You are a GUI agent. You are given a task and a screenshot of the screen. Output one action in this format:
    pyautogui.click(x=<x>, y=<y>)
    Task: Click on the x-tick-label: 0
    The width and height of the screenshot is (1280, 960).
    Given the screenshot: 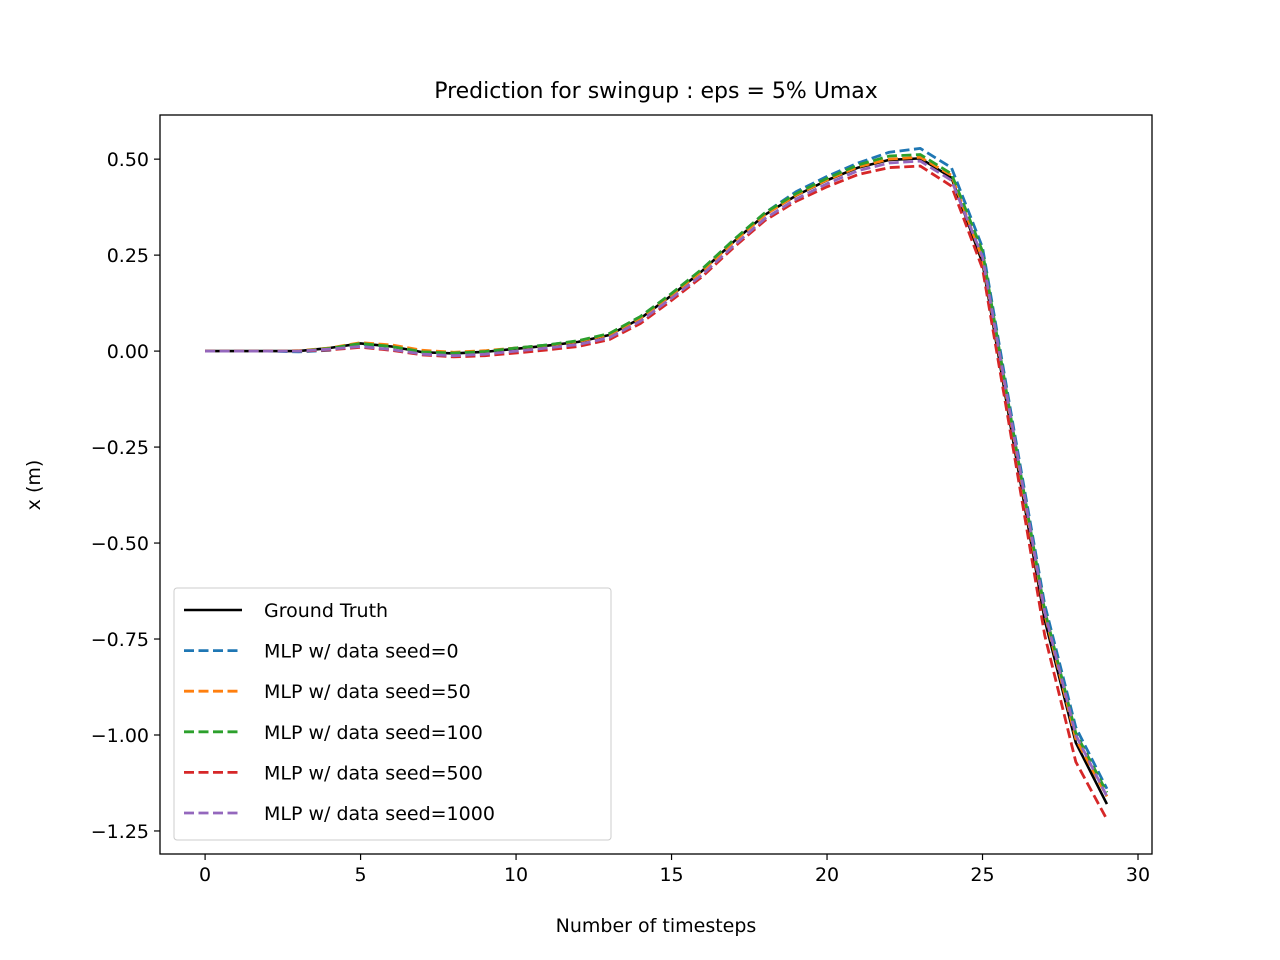 What is the action you would take?
    pyautogui.click(x=205, y=875)
    